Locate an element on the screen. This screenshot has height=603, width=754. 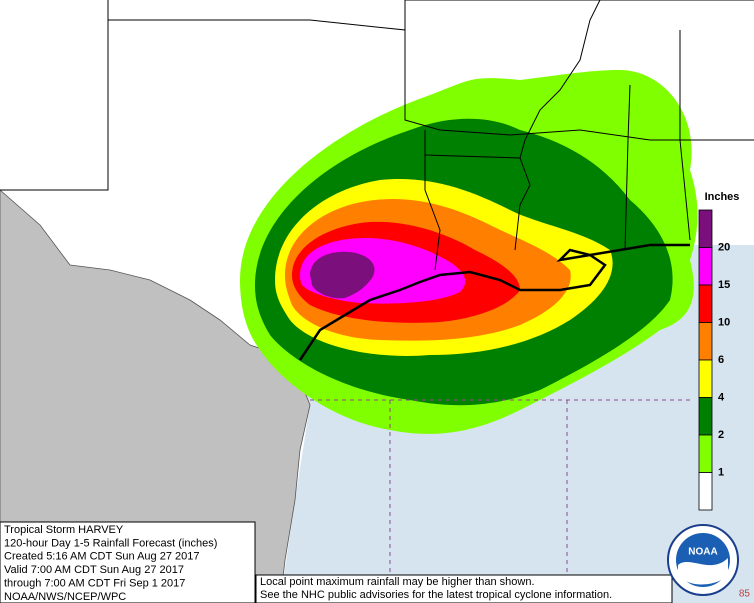
footnote-box is located at coordinates (464, 588).